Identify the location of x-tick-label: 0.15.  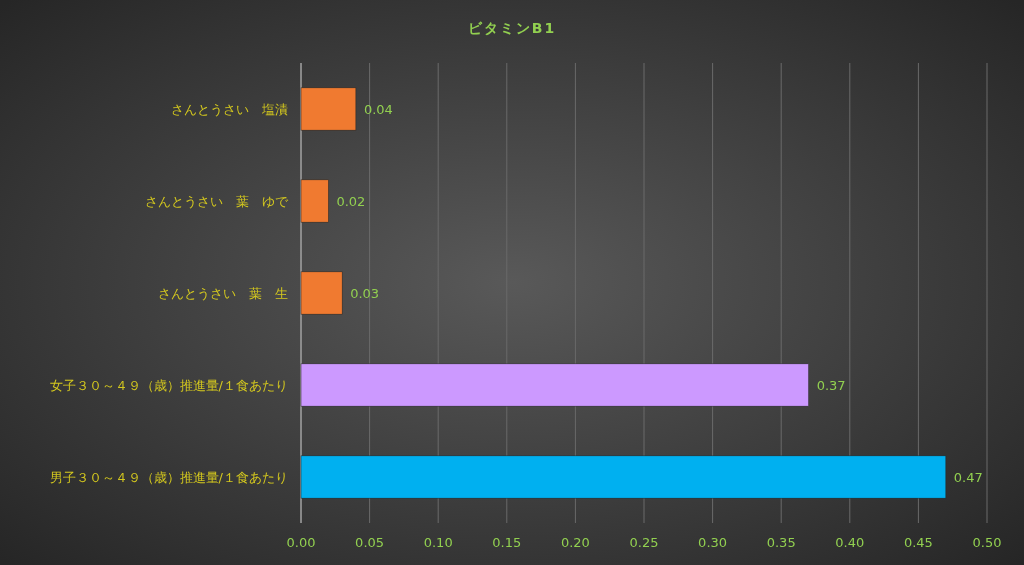
(507, 542).